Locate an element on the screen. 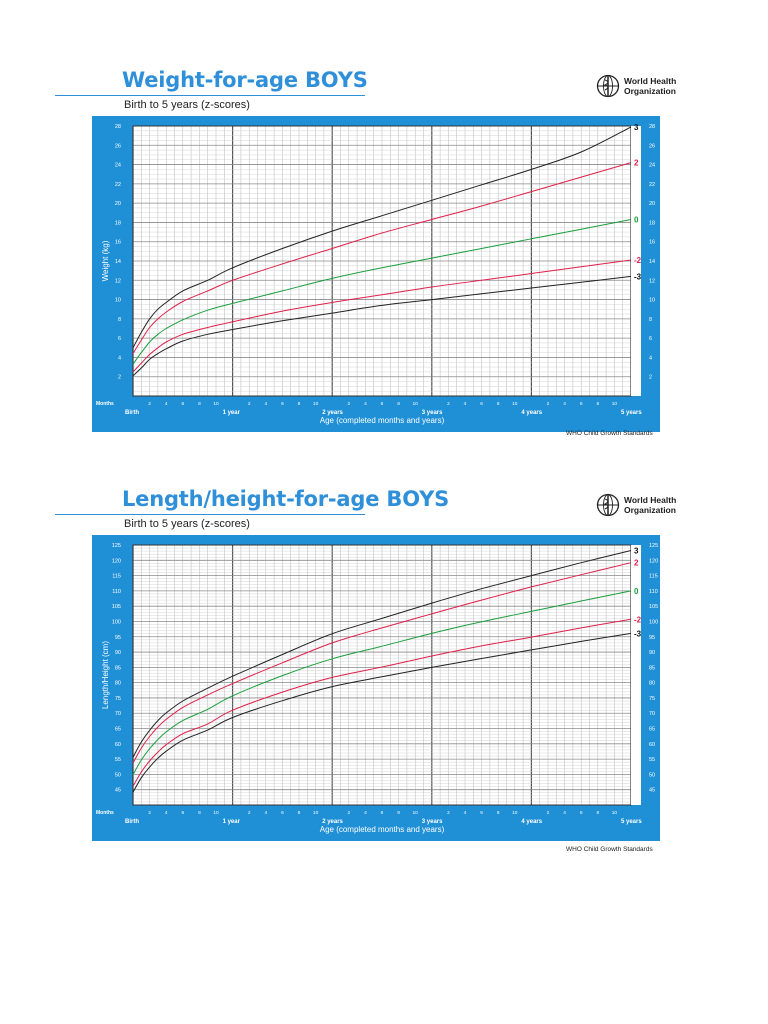 Image resolution: width=768 pixels, height=1024 pixels. chart-footer: WHO Child Growth Standards is located at coordinates (609, 433).